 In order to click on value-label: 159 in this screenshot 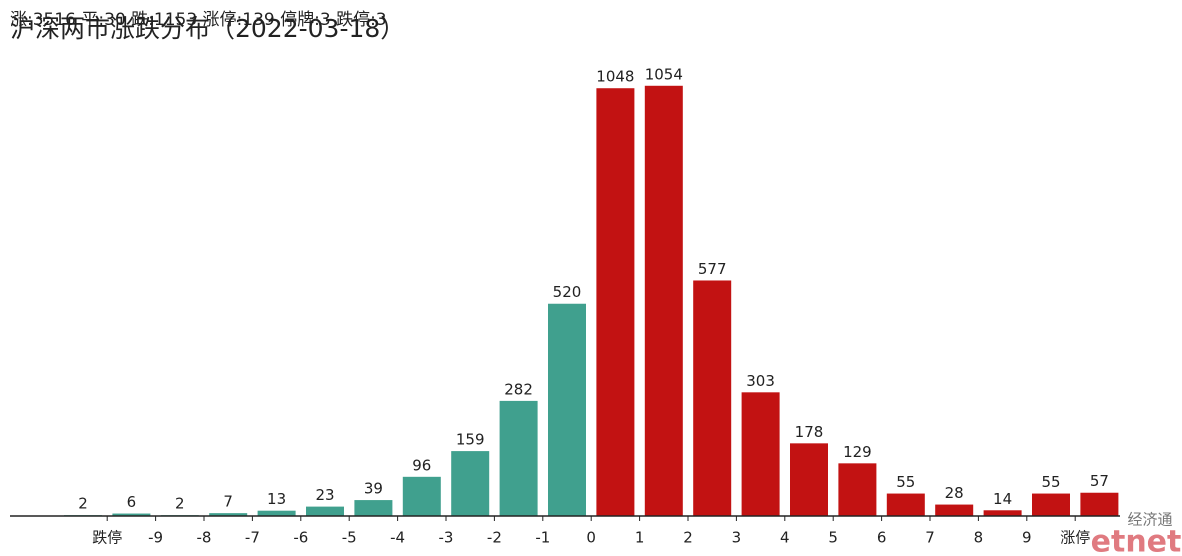, I will do `click(470, 440)`.